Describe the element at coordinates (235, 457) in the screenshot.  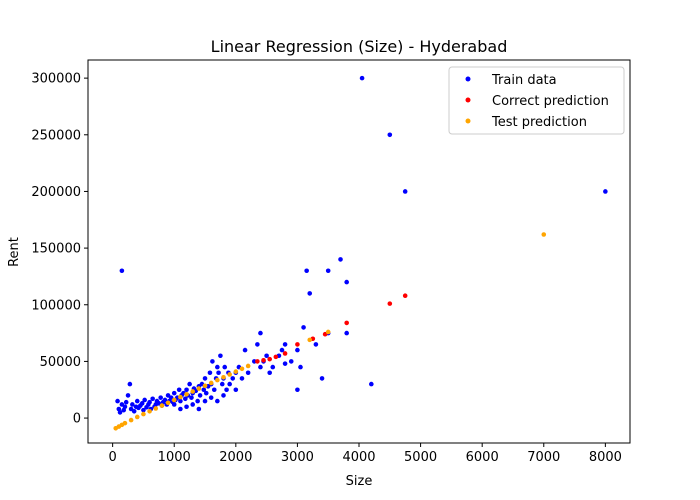
I see `x-tick-label: 2000` at that location.